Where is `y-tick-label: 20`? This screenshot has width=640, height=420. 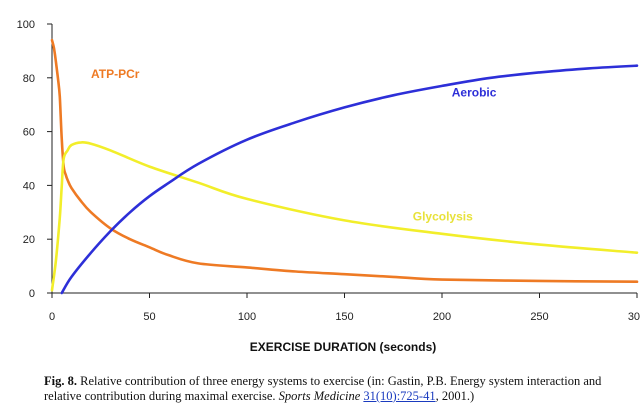
y-tick-label: 20 is located at coordinates (29, 240).